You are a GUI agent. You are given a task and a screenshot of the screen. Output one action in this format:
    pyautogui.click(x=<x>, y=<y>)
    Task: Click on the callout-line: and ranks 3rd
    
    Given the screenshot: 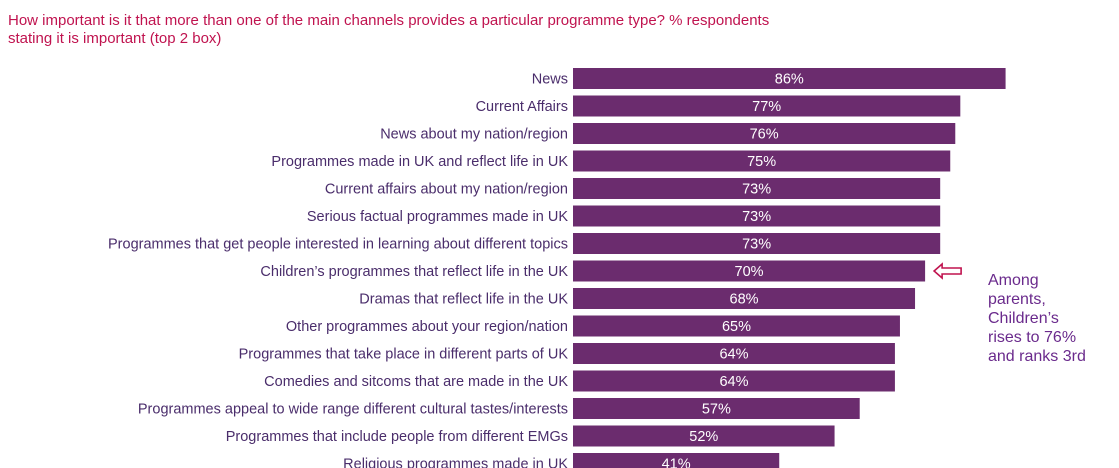 What is the action you would take?
    pyautogui.click(x=1053, y=356)
    